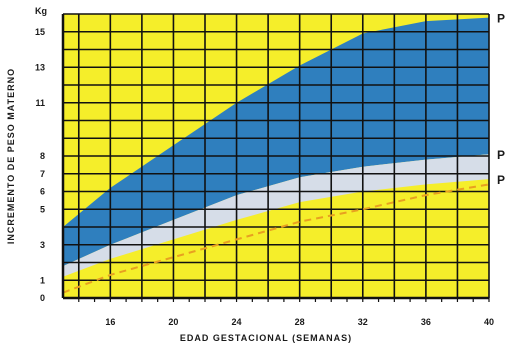 Image resolution: width=513 pixels, height=346 pixels. What do you see at coordinates (11, 156) in the screenshot?
I see `y-axis-label: INCREMENTO DE PESO MATERNO` at bounding box center [11, 156].